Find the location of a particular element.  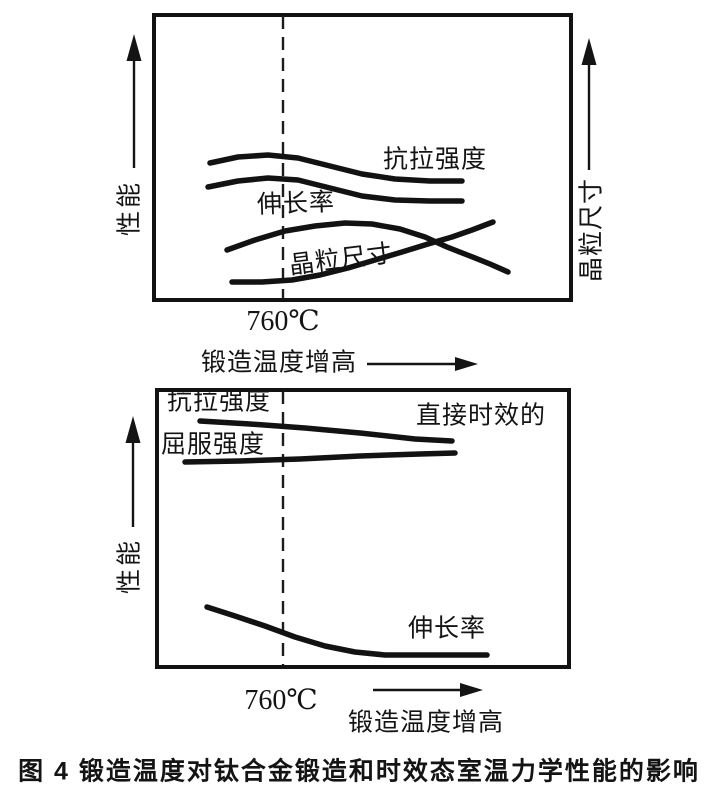

bottom-chart-curves is located at coordinates (336, 538).